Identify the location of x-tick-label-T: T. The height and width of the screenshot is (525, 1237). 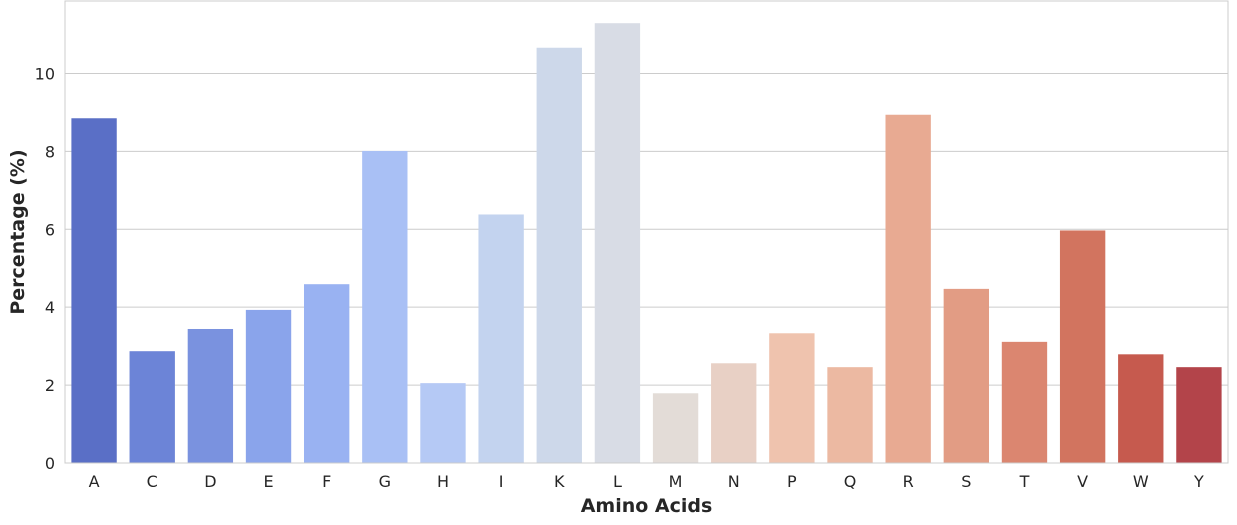
(1024, 481).